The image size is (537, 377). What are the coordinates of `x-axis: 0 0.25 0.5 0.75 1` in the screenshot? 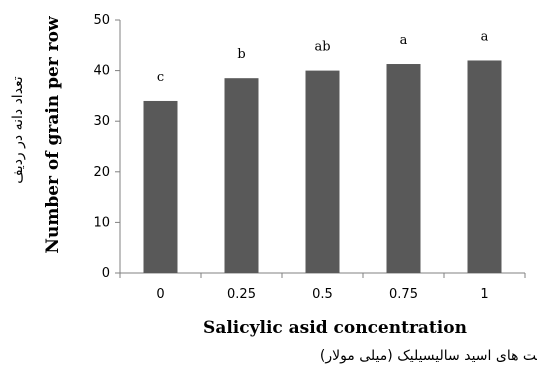 It's located at (322, 287).